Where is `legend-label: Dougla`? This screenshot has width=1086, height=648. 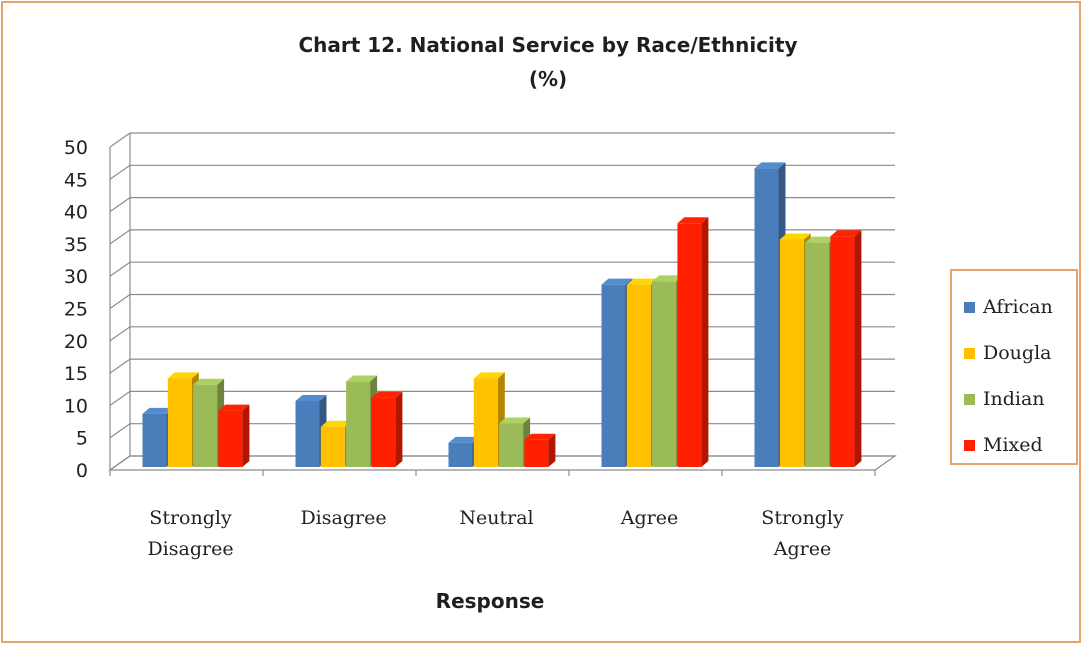
legend-label: Dougla is located at coordinates (1017, 353).